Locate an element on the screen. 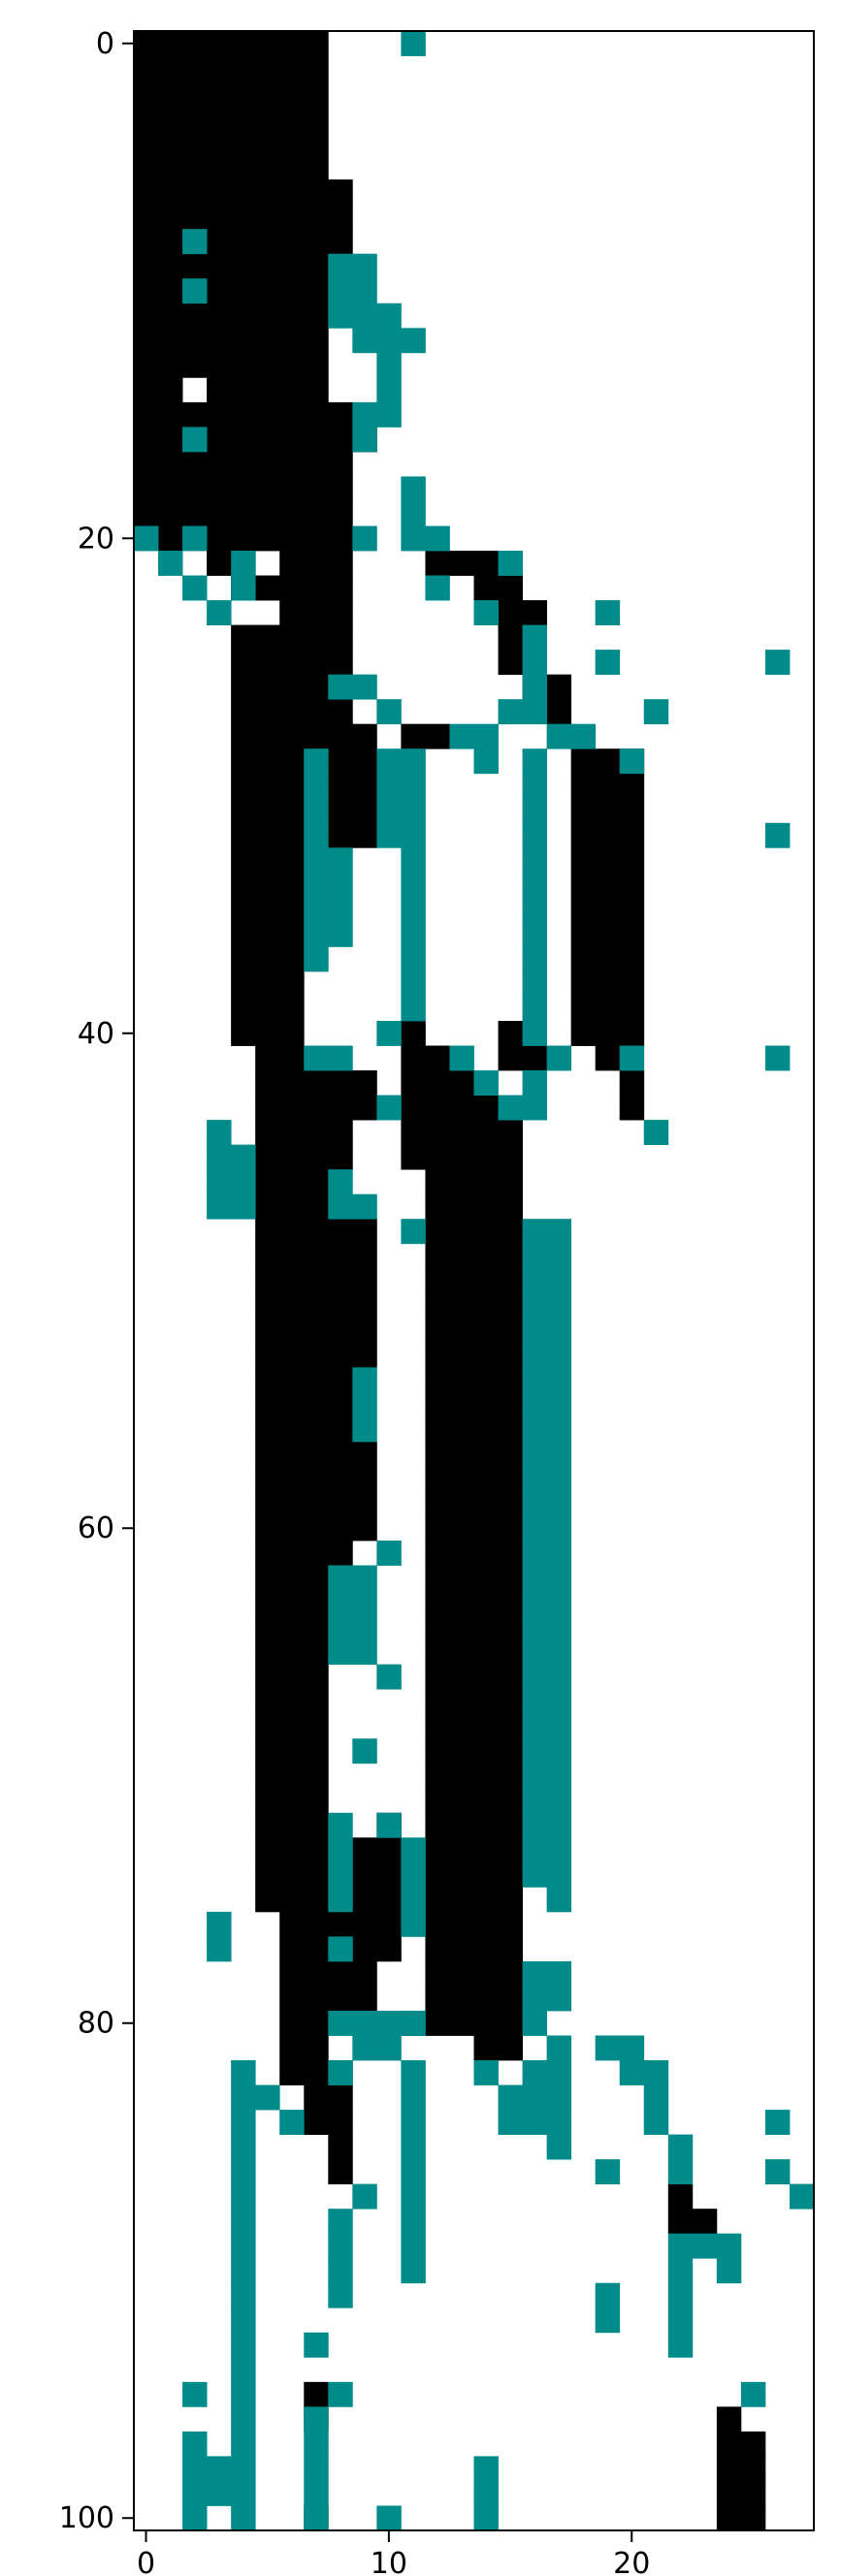  y-tick-label: 80 is located at coordinates (96, 2024).